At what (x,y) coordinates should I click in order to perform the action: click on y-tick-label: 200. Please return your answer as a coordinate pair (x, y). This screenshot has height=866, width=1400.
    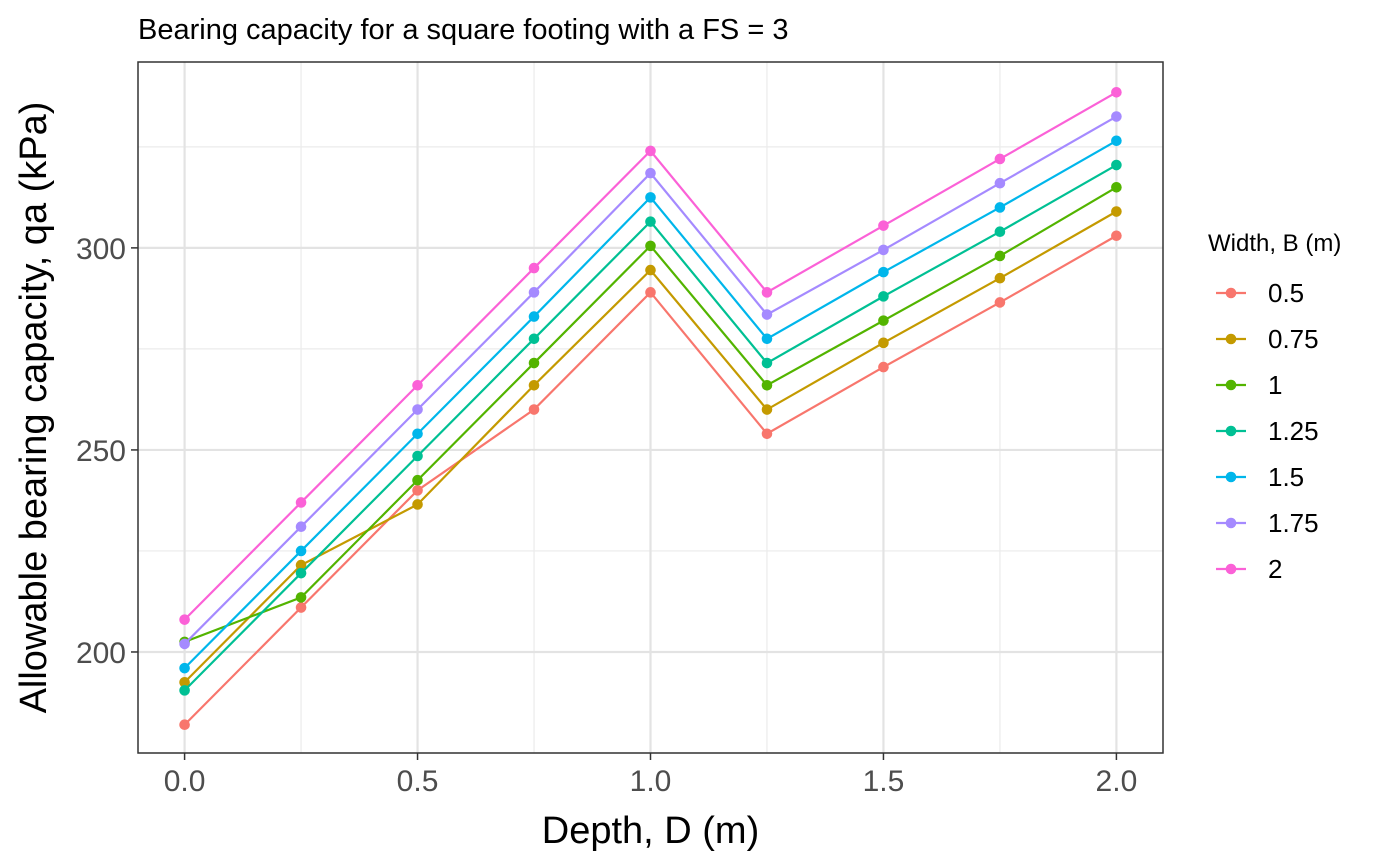
    Looking at the image, I should click on (101, 653).